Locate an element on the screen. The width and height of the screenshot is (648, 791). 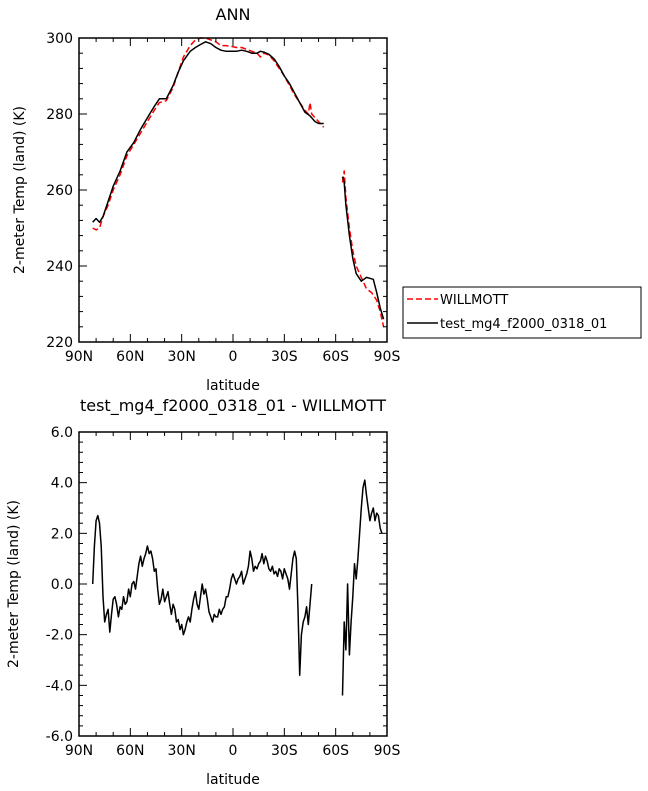
top-xtick-label-1: 60N is located at coordinates (130, 357).